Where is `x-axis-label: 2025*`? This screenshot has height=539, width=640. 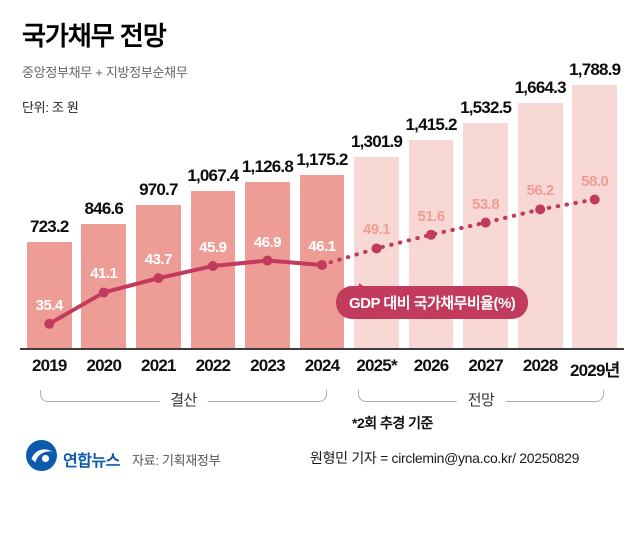 x-axis-label: 2025* is located at coordinates (376, 365).